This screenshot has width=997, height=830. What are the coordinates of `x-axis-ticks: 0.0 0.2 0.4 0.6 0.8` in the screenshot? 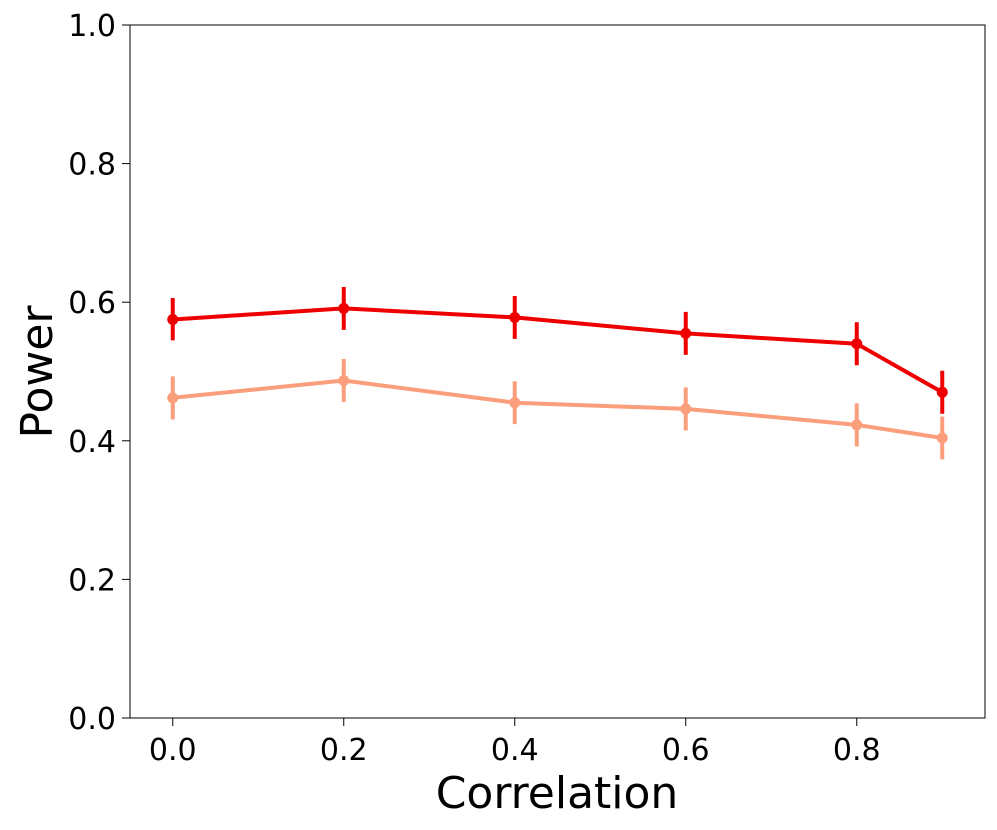 It's located at (515, 743).